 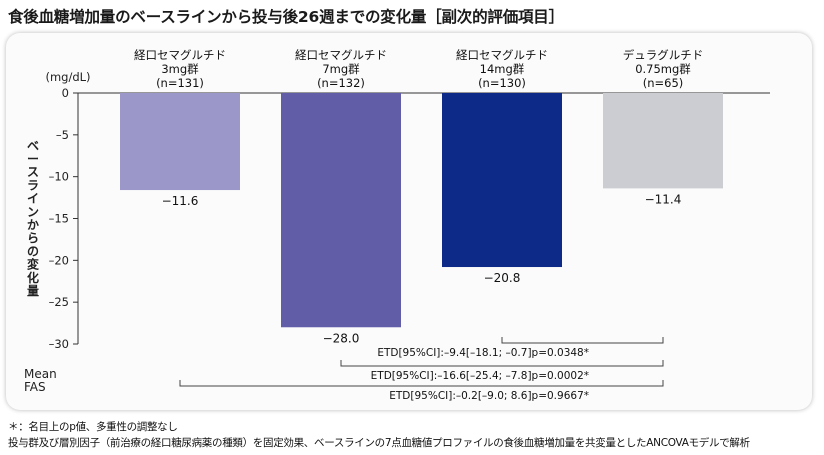 What do you see at coordinates (663, 55) in the screenshot?
I see `category-label-line1: デュラグルチド` at bounding box center [663, 55].